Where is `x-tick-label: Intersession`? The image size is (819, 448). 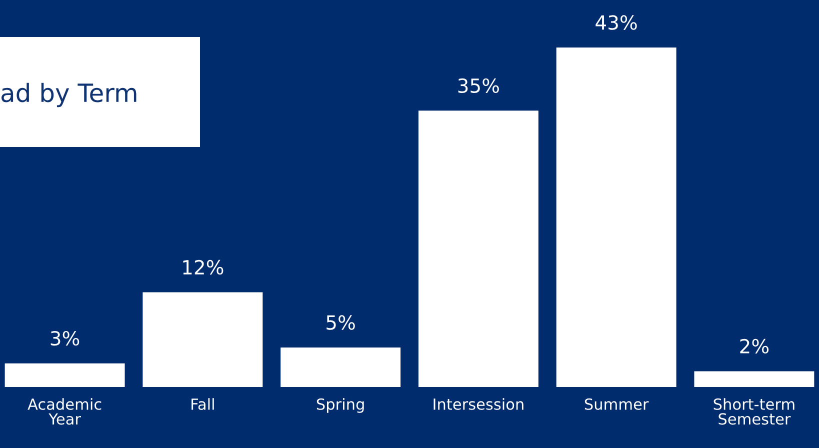 x-tick-label: Intersession is located at coordinates (479, 404).